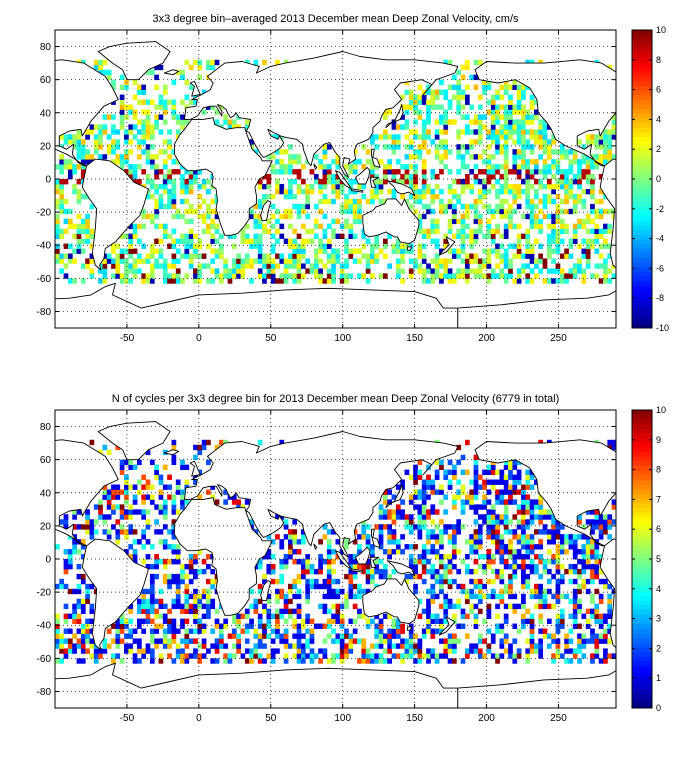  What do you see at coordinates (658, 619) in the screenshot?
I see `cycles-colorbar-tick-label: 3` at bounding box center [658, 619].